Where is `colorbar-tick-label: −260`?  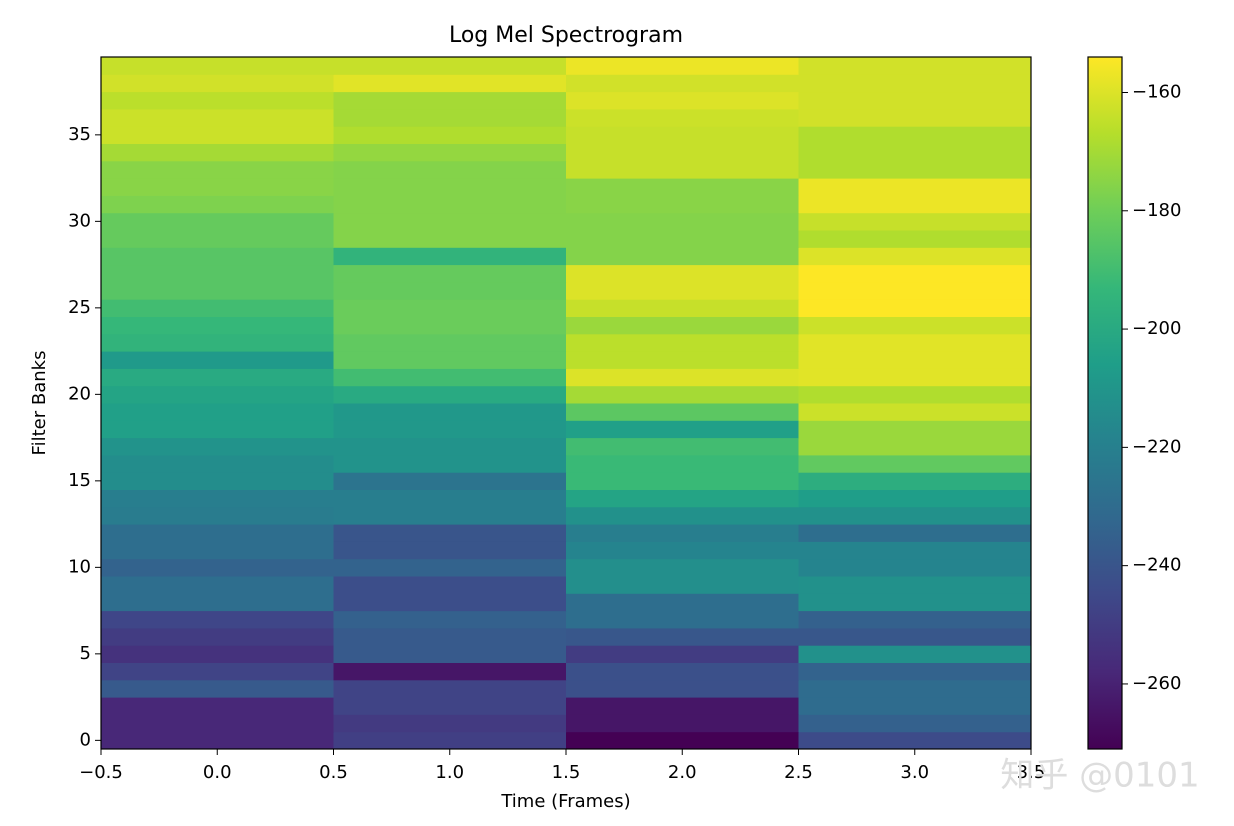
colorbar-tick-label: −260 is located at coordinates (1156, 683).